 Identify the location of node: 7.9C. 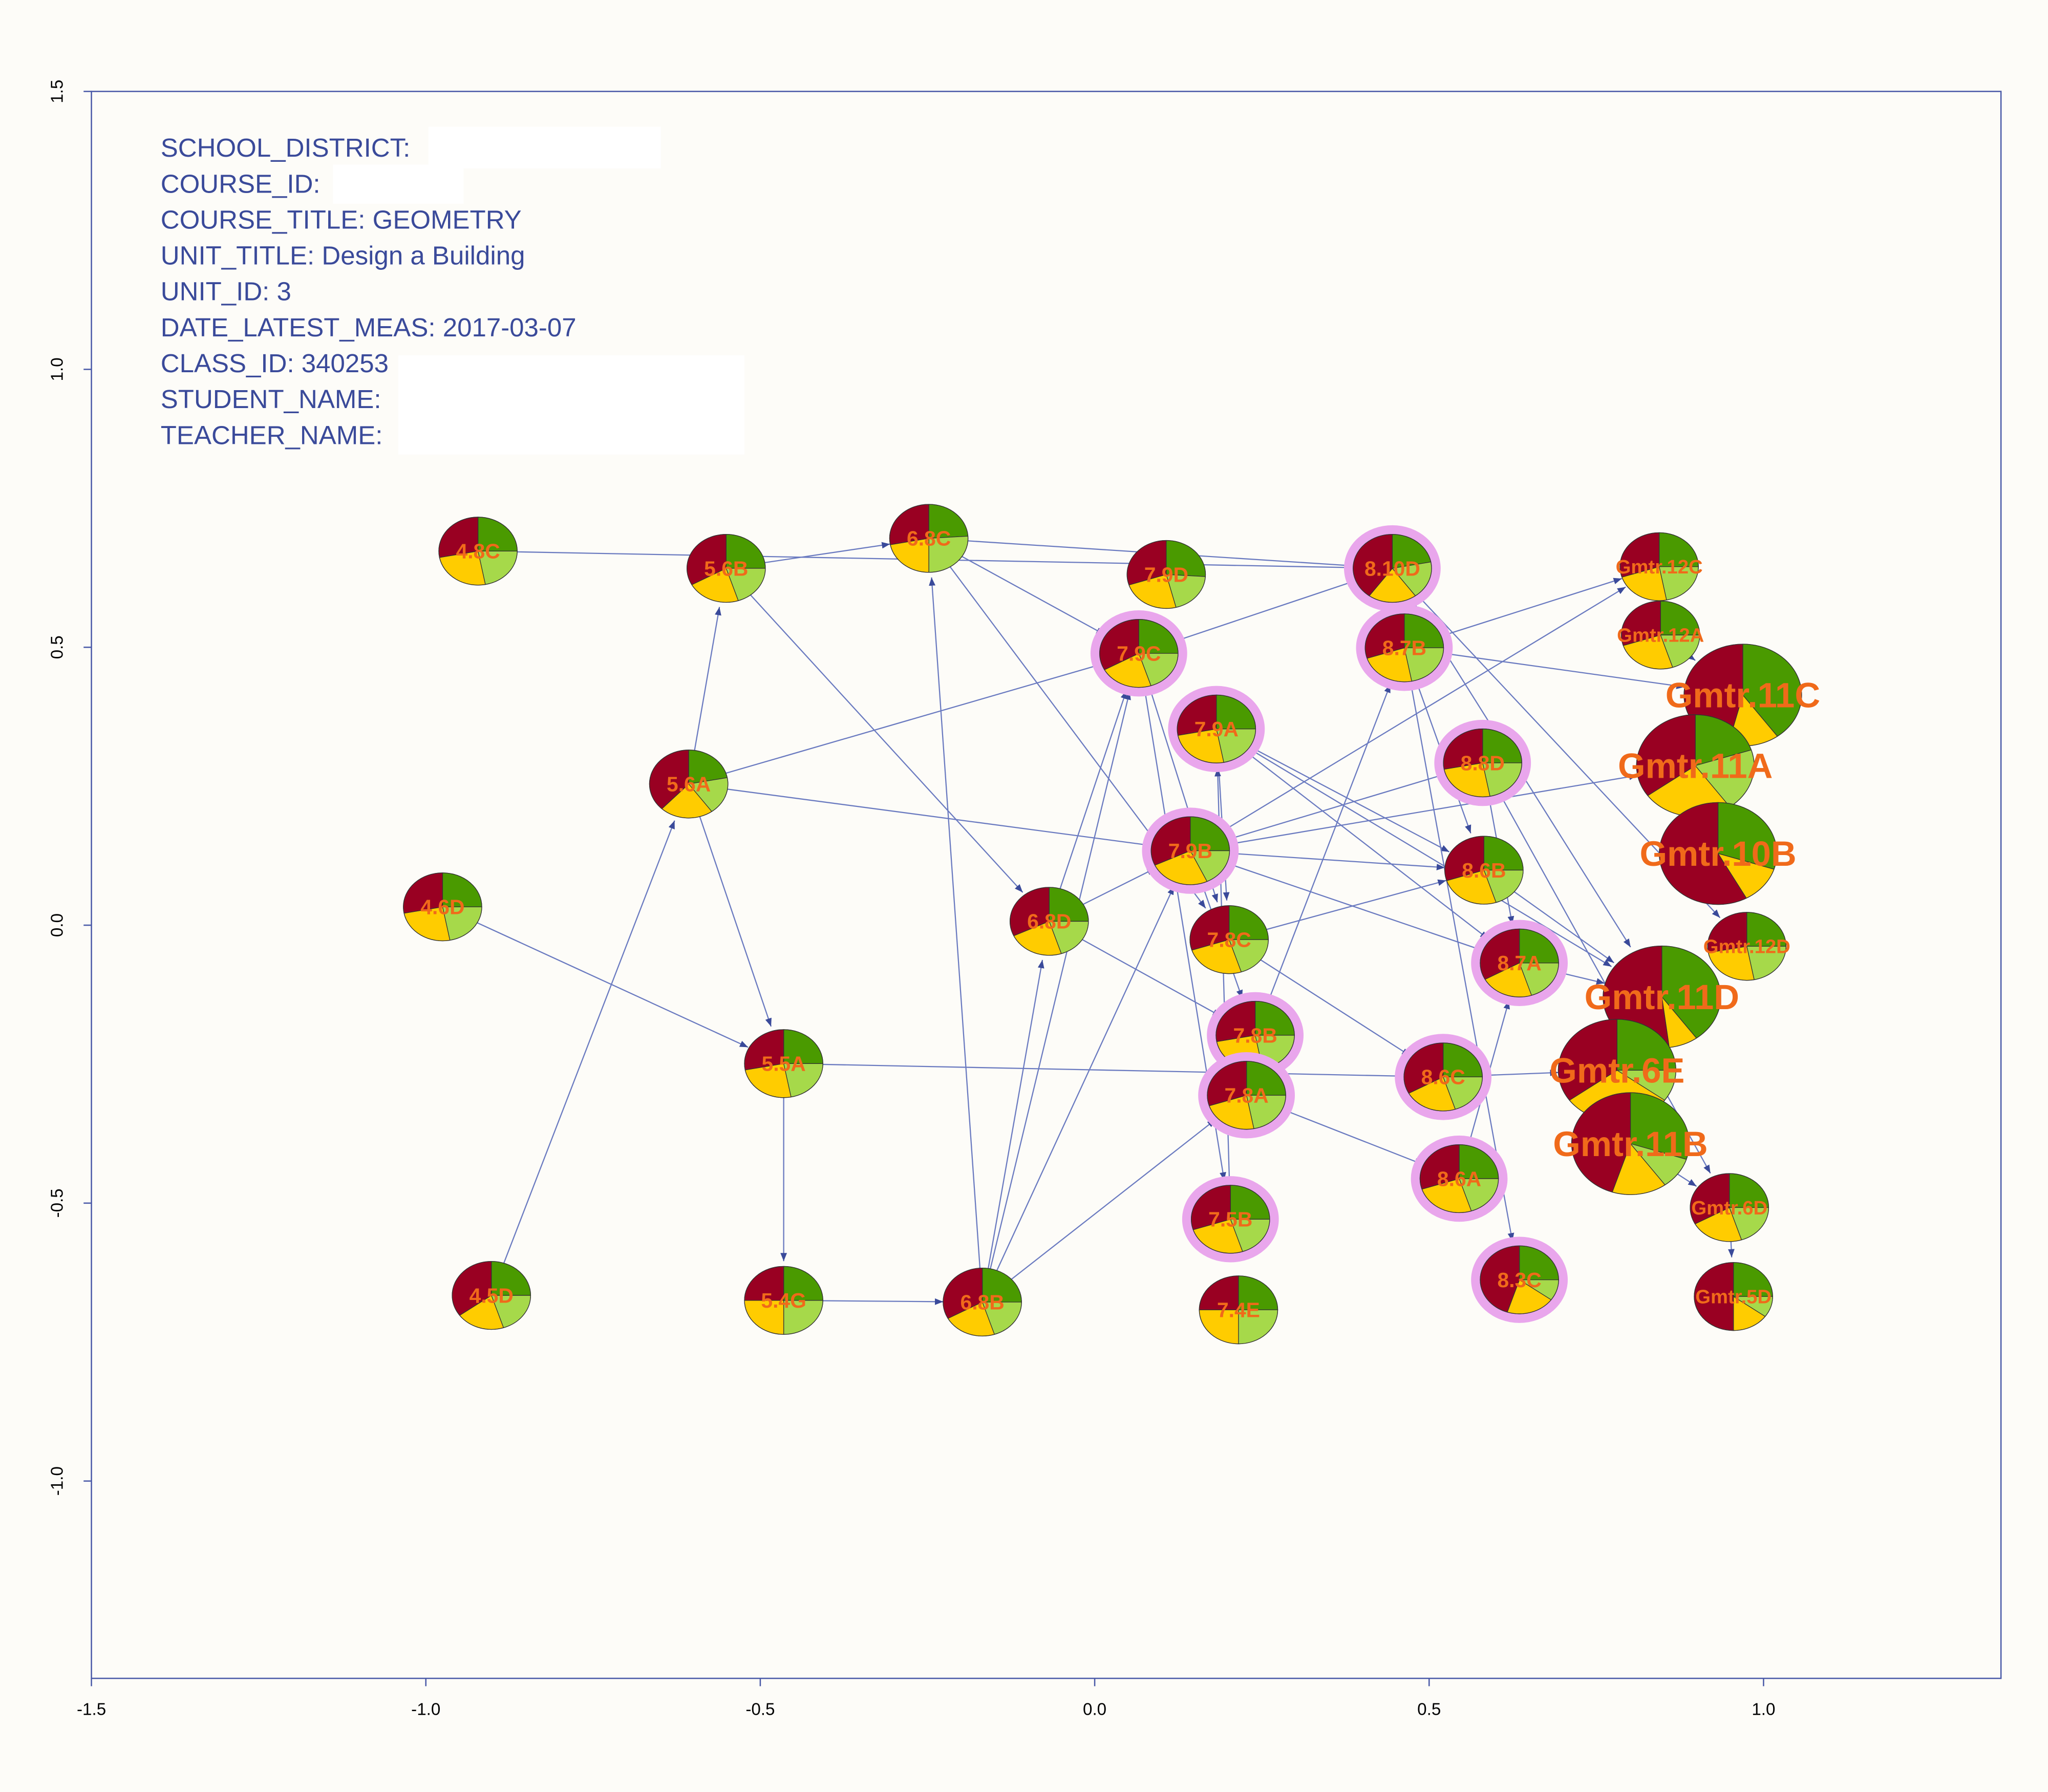
(1138, 653).